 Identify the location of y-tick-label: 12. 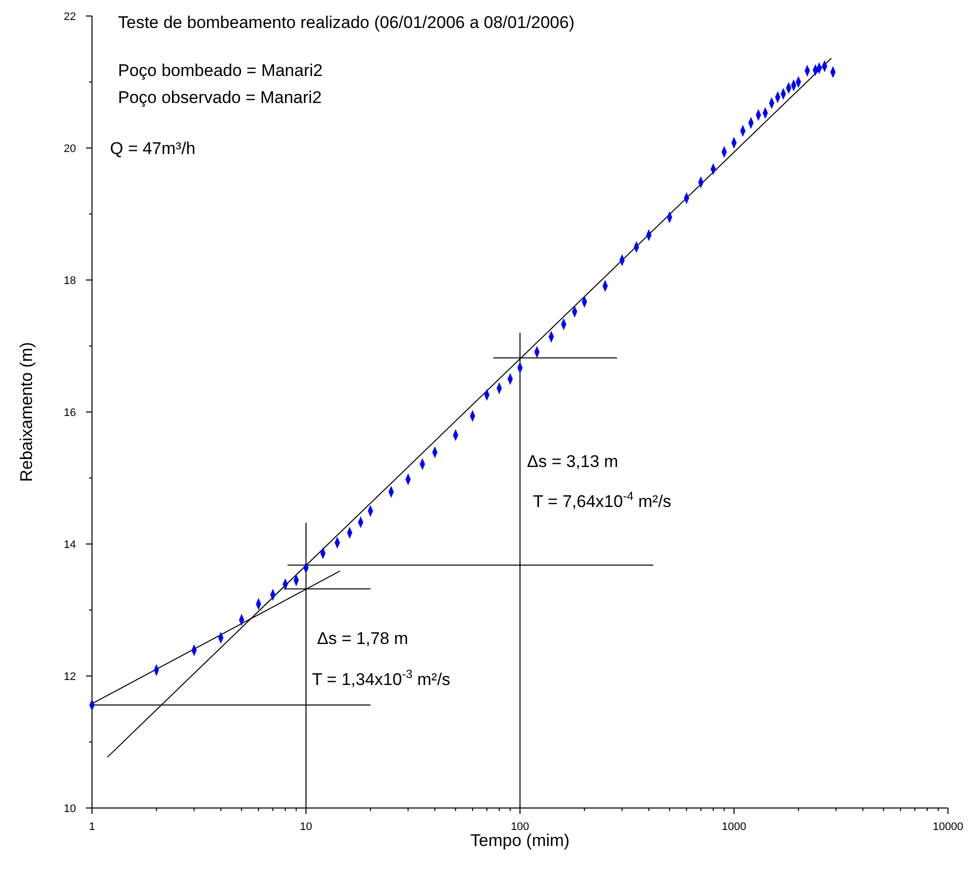
(70, 677).